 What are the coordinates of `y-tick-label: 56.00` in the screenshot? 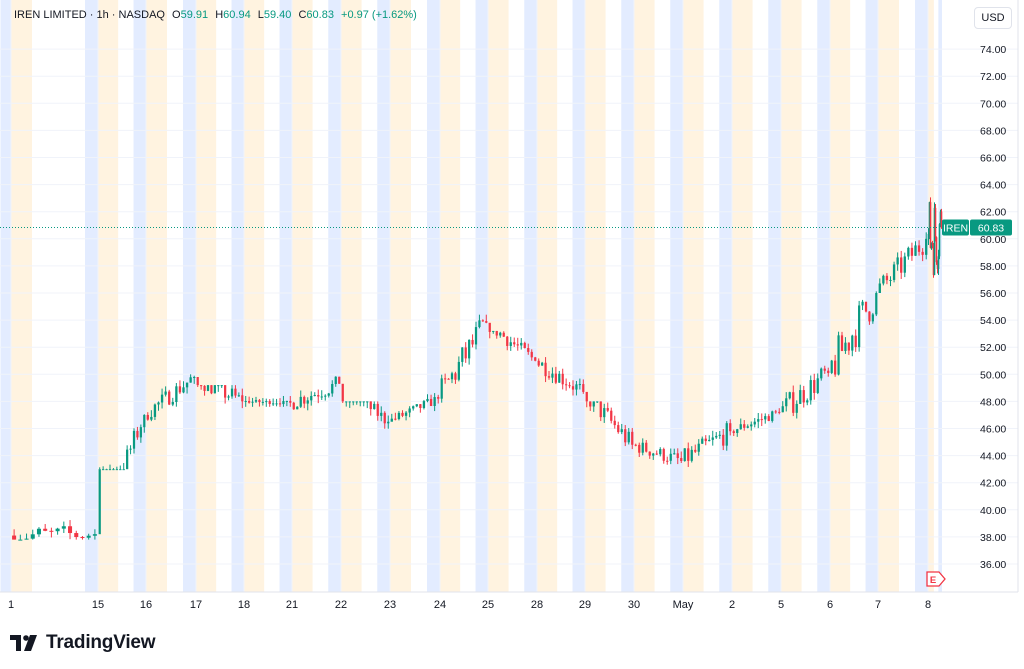 It's located at (993, 294).